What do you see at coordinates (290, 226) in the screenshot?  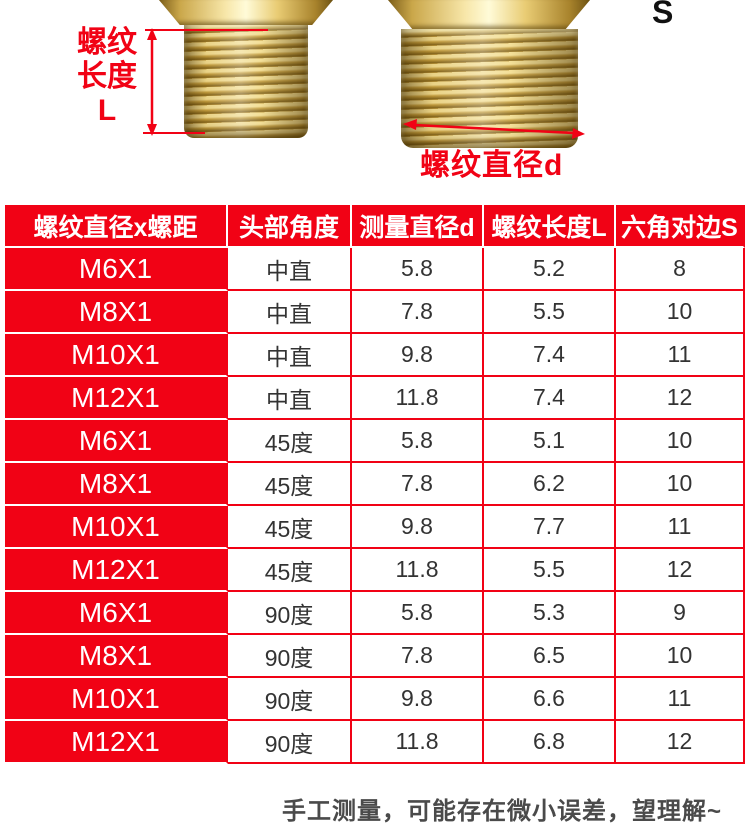 I see `column-header: 头部角度` at bounding box center [290, 226].